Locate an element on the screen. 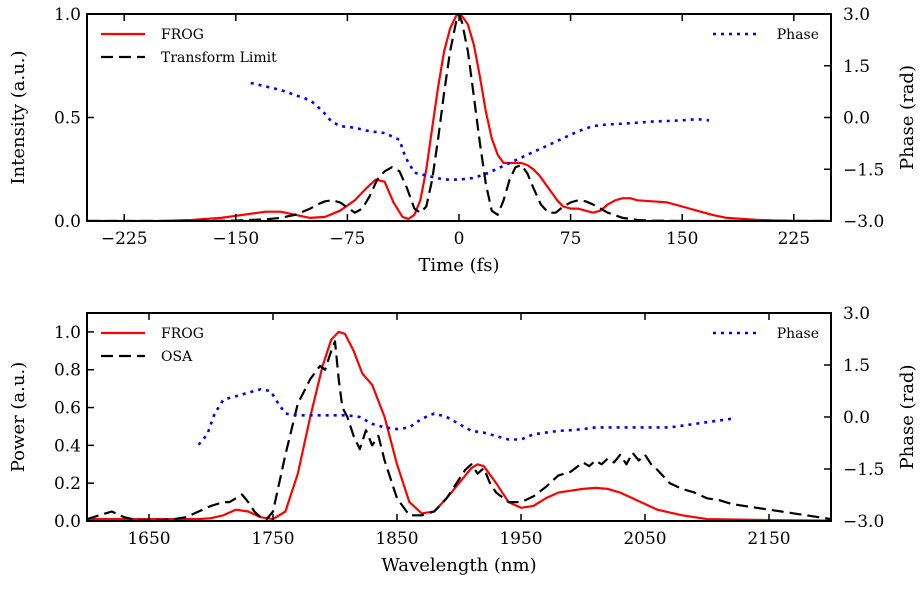 The height and width of the screenshot is (590, 923). x-tick-label: 150 is located at coordinates (682, 239).